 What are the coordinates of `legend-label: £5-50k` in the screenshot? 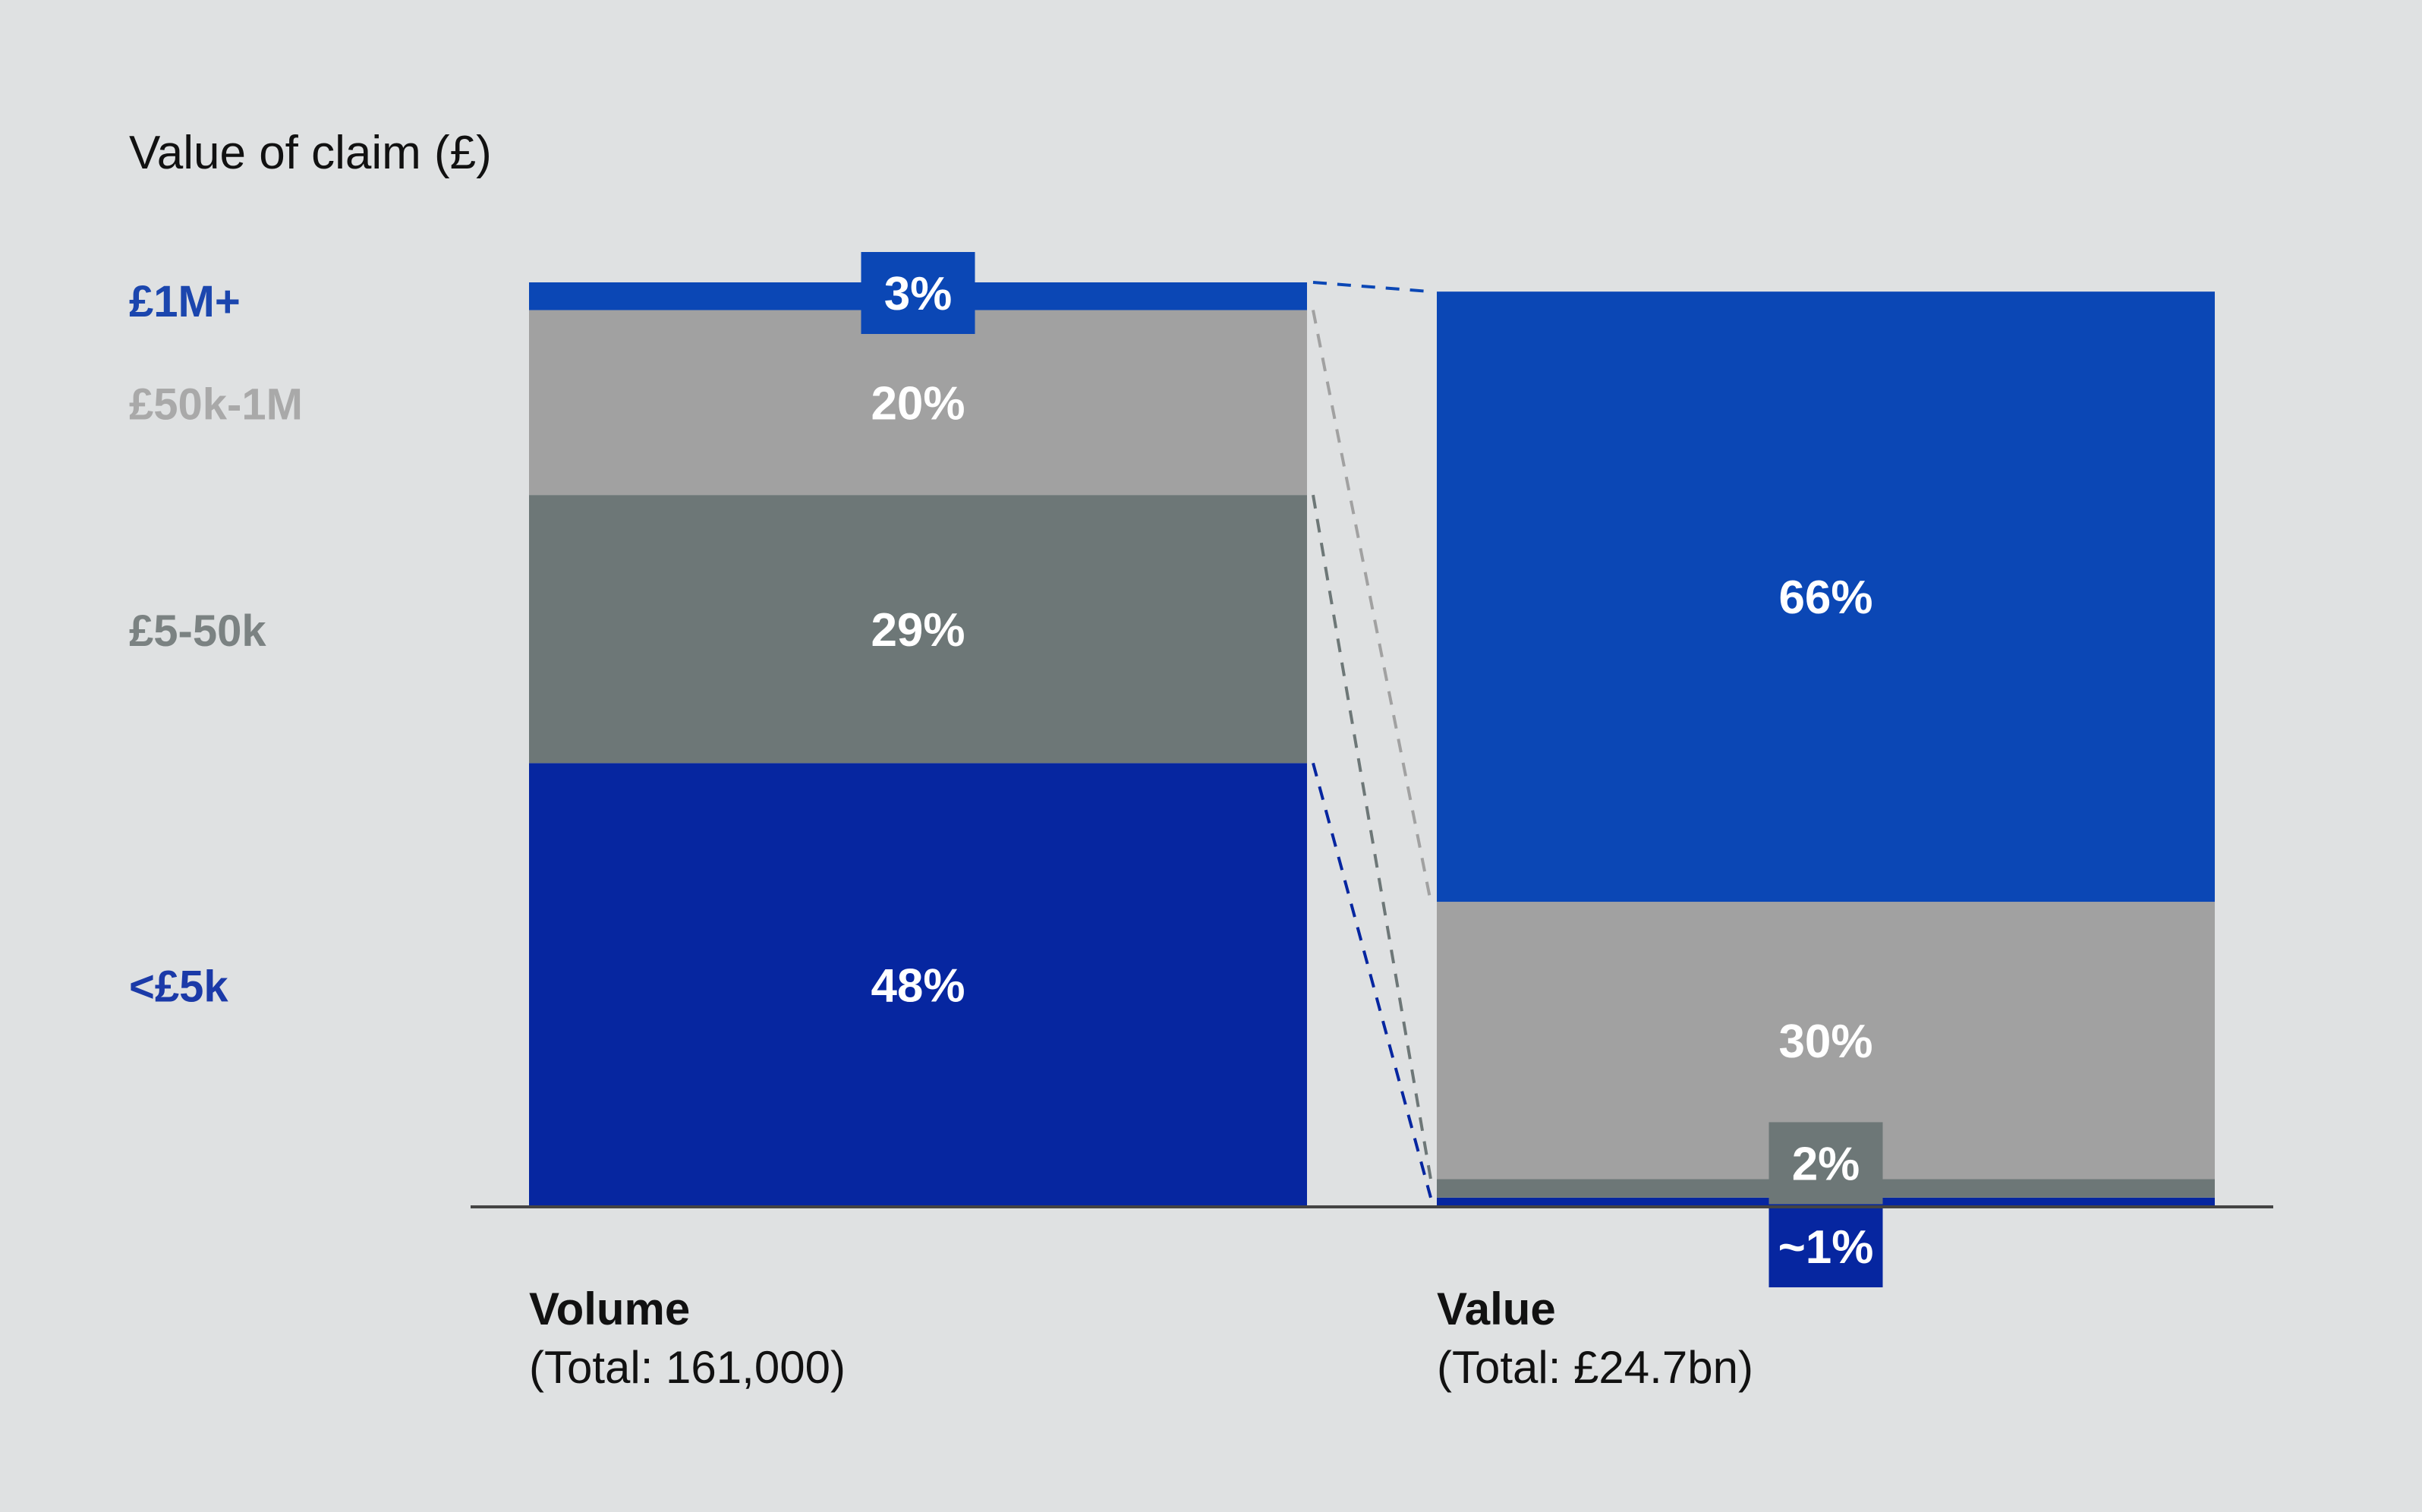 It's located at (198, 631).